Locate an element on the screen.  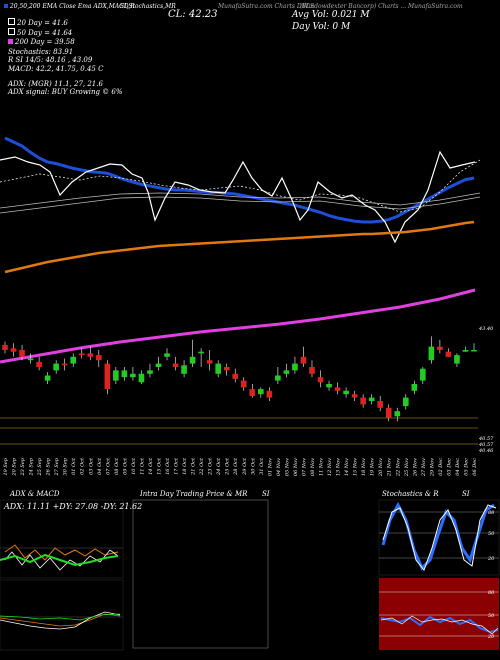
ema50-band-a is located at coordinates (240, 200).